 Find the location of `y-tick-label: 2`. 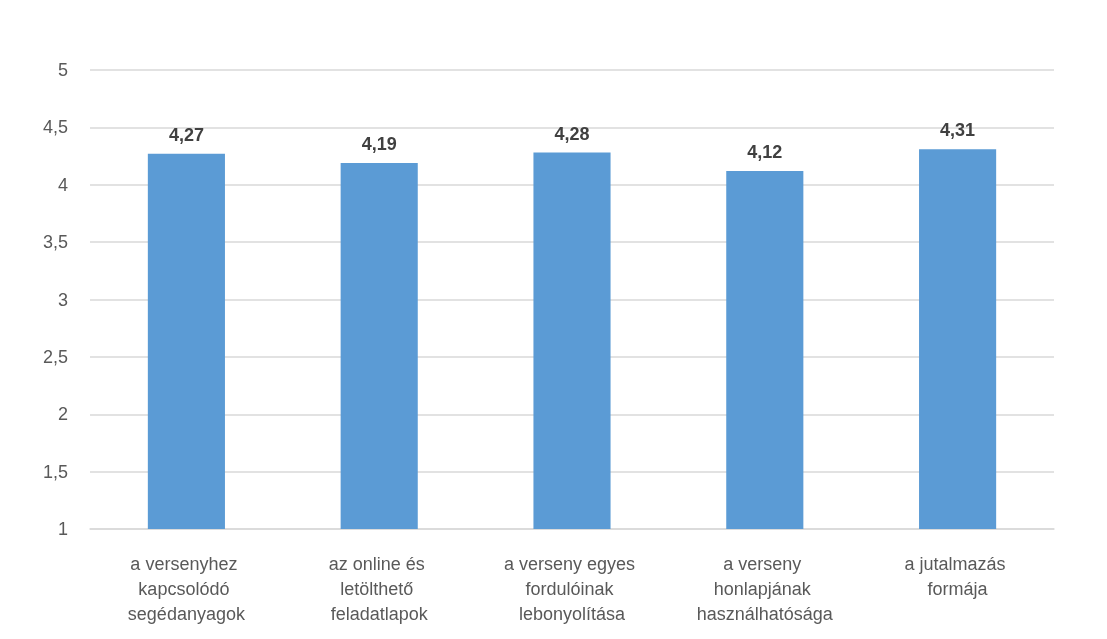

y-tick-label: 2 is located at coordinates (62, 414).